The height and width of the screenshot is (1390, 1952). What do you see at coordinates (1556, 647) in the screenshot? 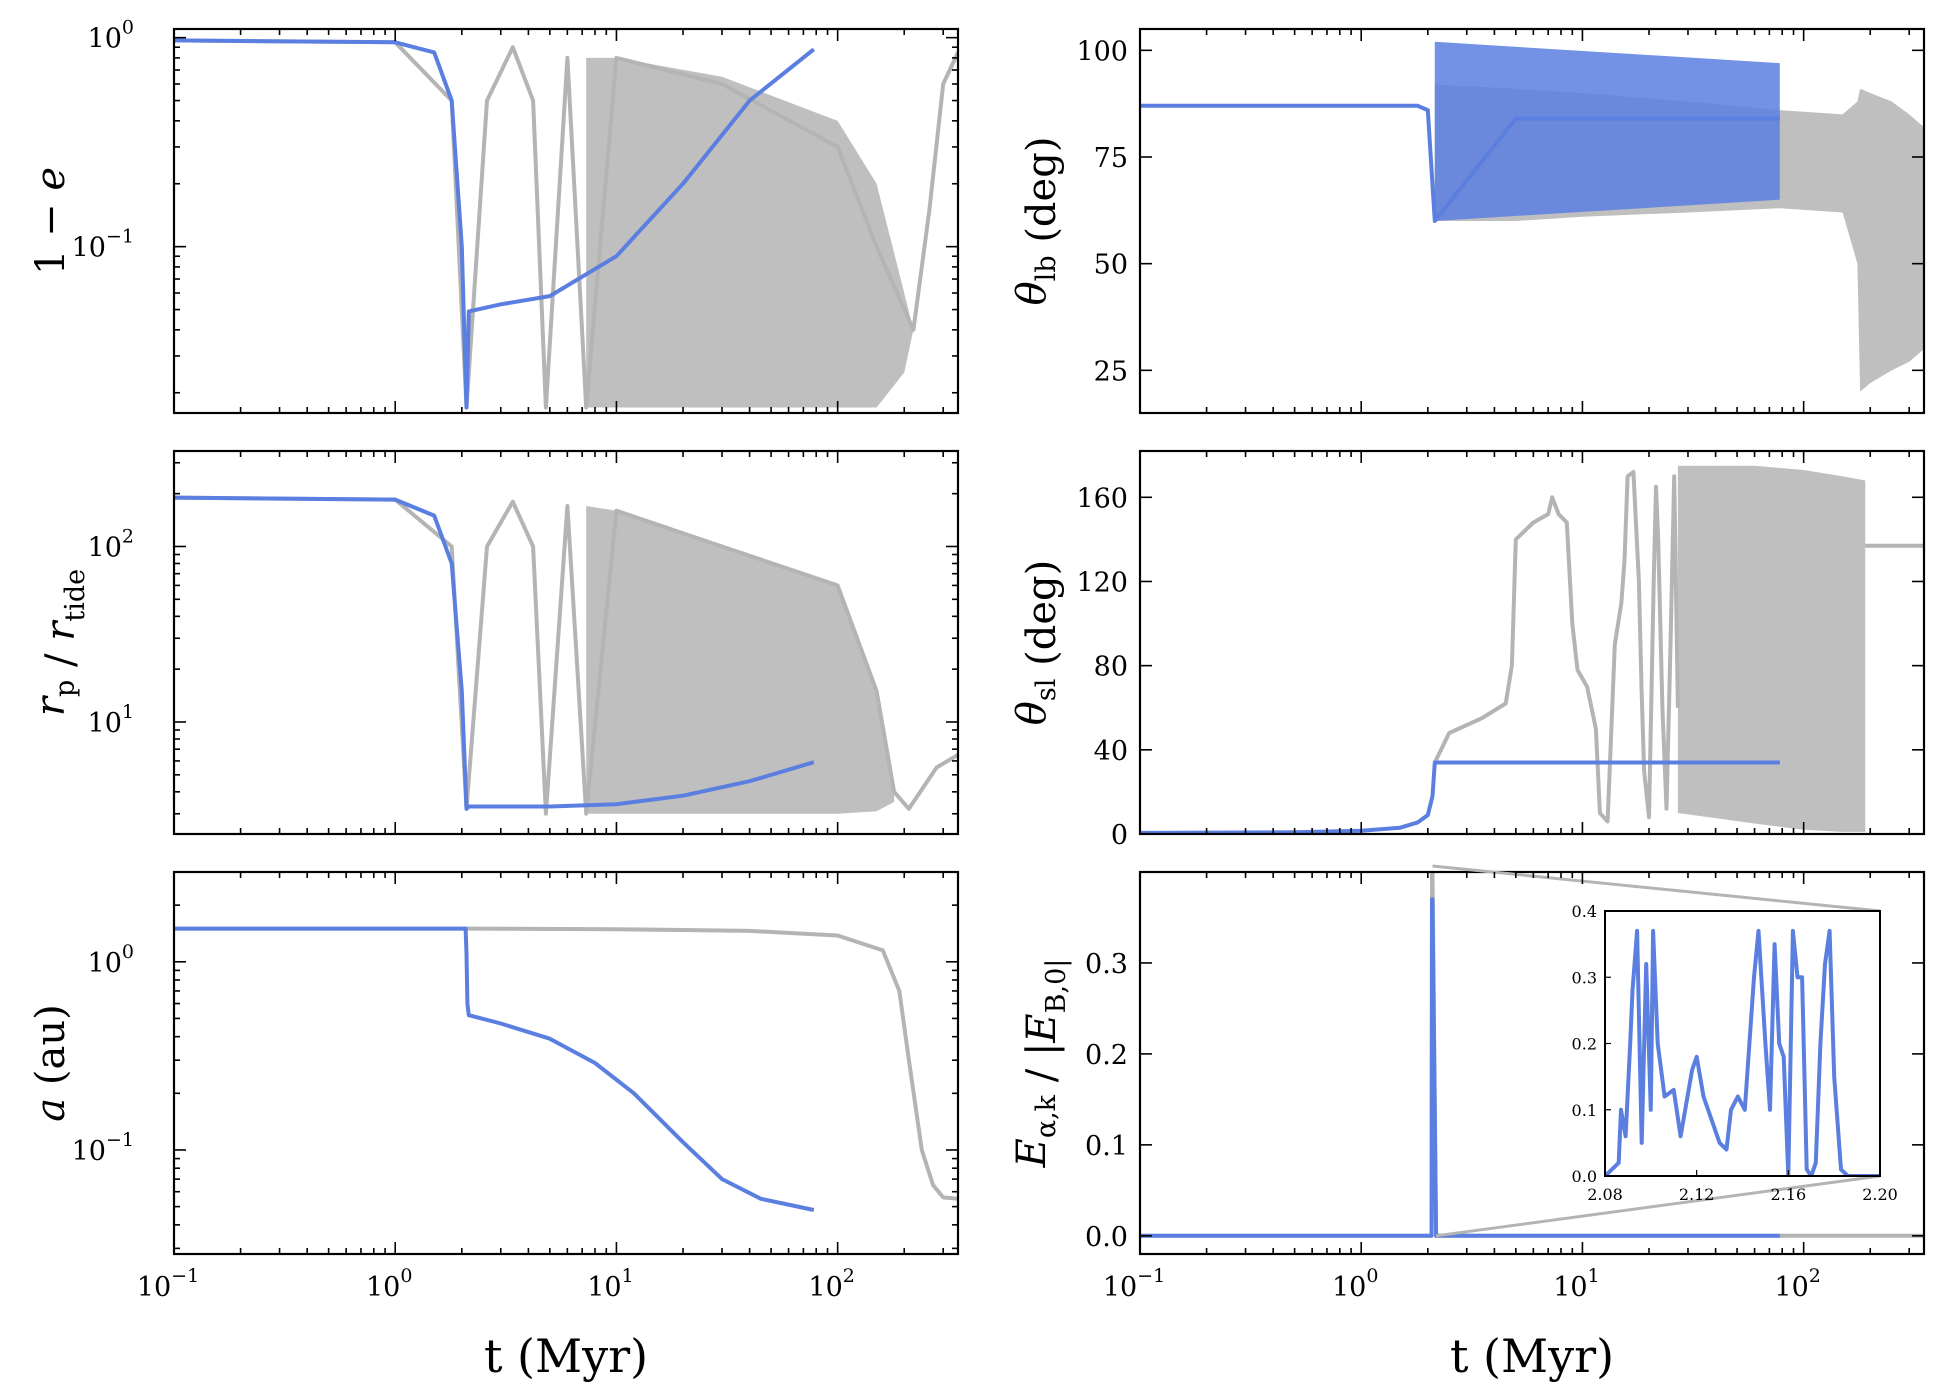
I see `theta_sl-series-grey` at bounding box center [1556, 647].